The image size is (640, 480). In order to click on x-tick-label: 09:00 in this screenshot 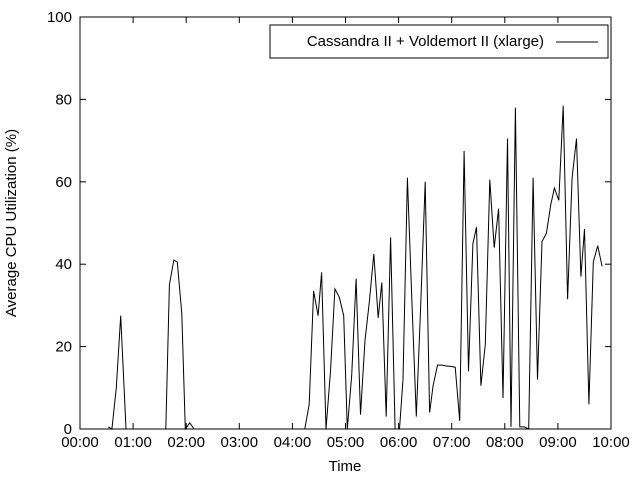, I will do `click(558, 442)`.